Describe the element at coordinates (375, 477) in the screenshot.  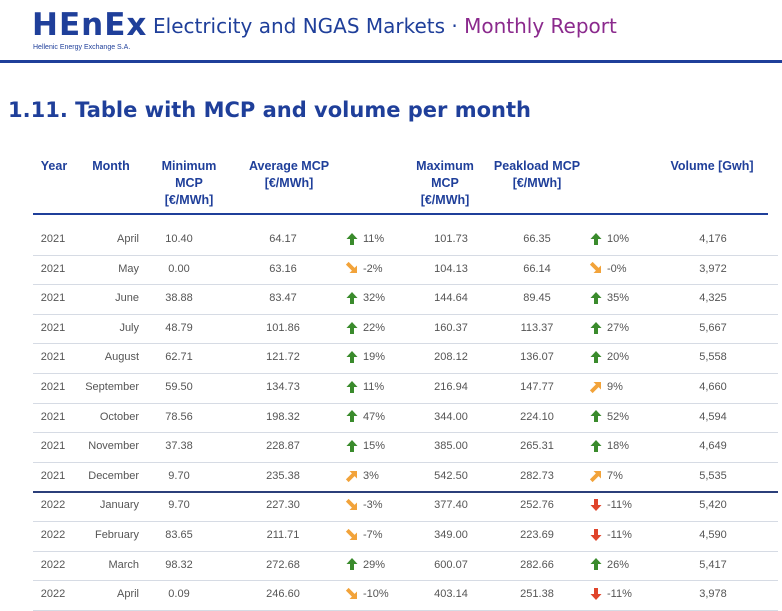
I see `cell-avg-change: 3%` at that location.